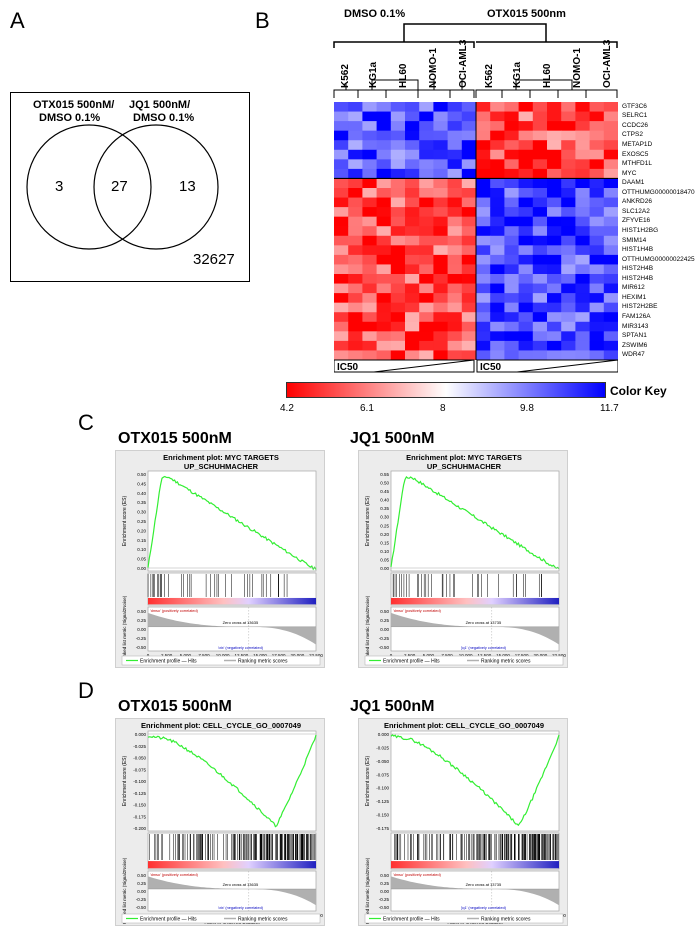 Image resolution: width=700 pixels, height=933 pixels. I want to click on zero-cross-label: Zero cross at 13735, so click(484, 622).